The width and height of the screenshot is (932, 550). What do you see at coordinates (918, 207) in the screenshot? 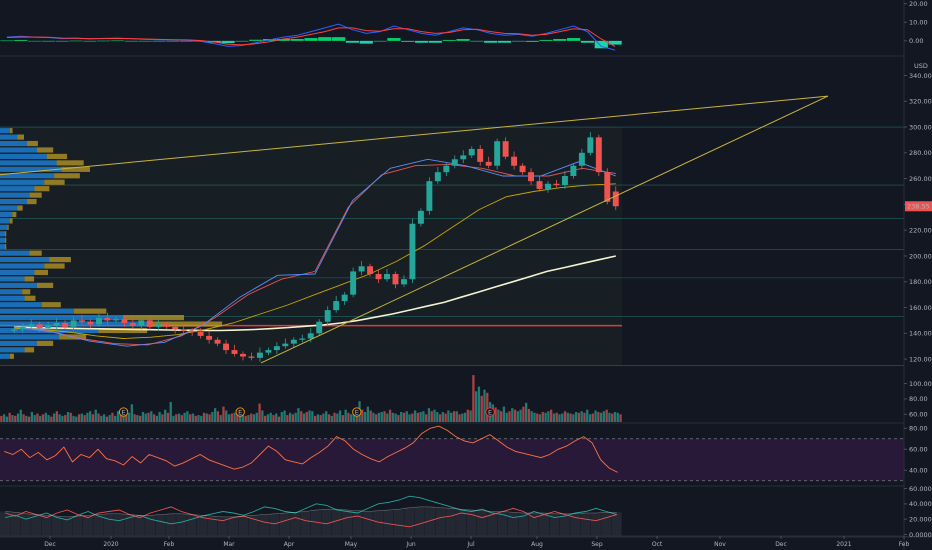
I see `last-price-label: 238.55` at bounding box center [918, 207].